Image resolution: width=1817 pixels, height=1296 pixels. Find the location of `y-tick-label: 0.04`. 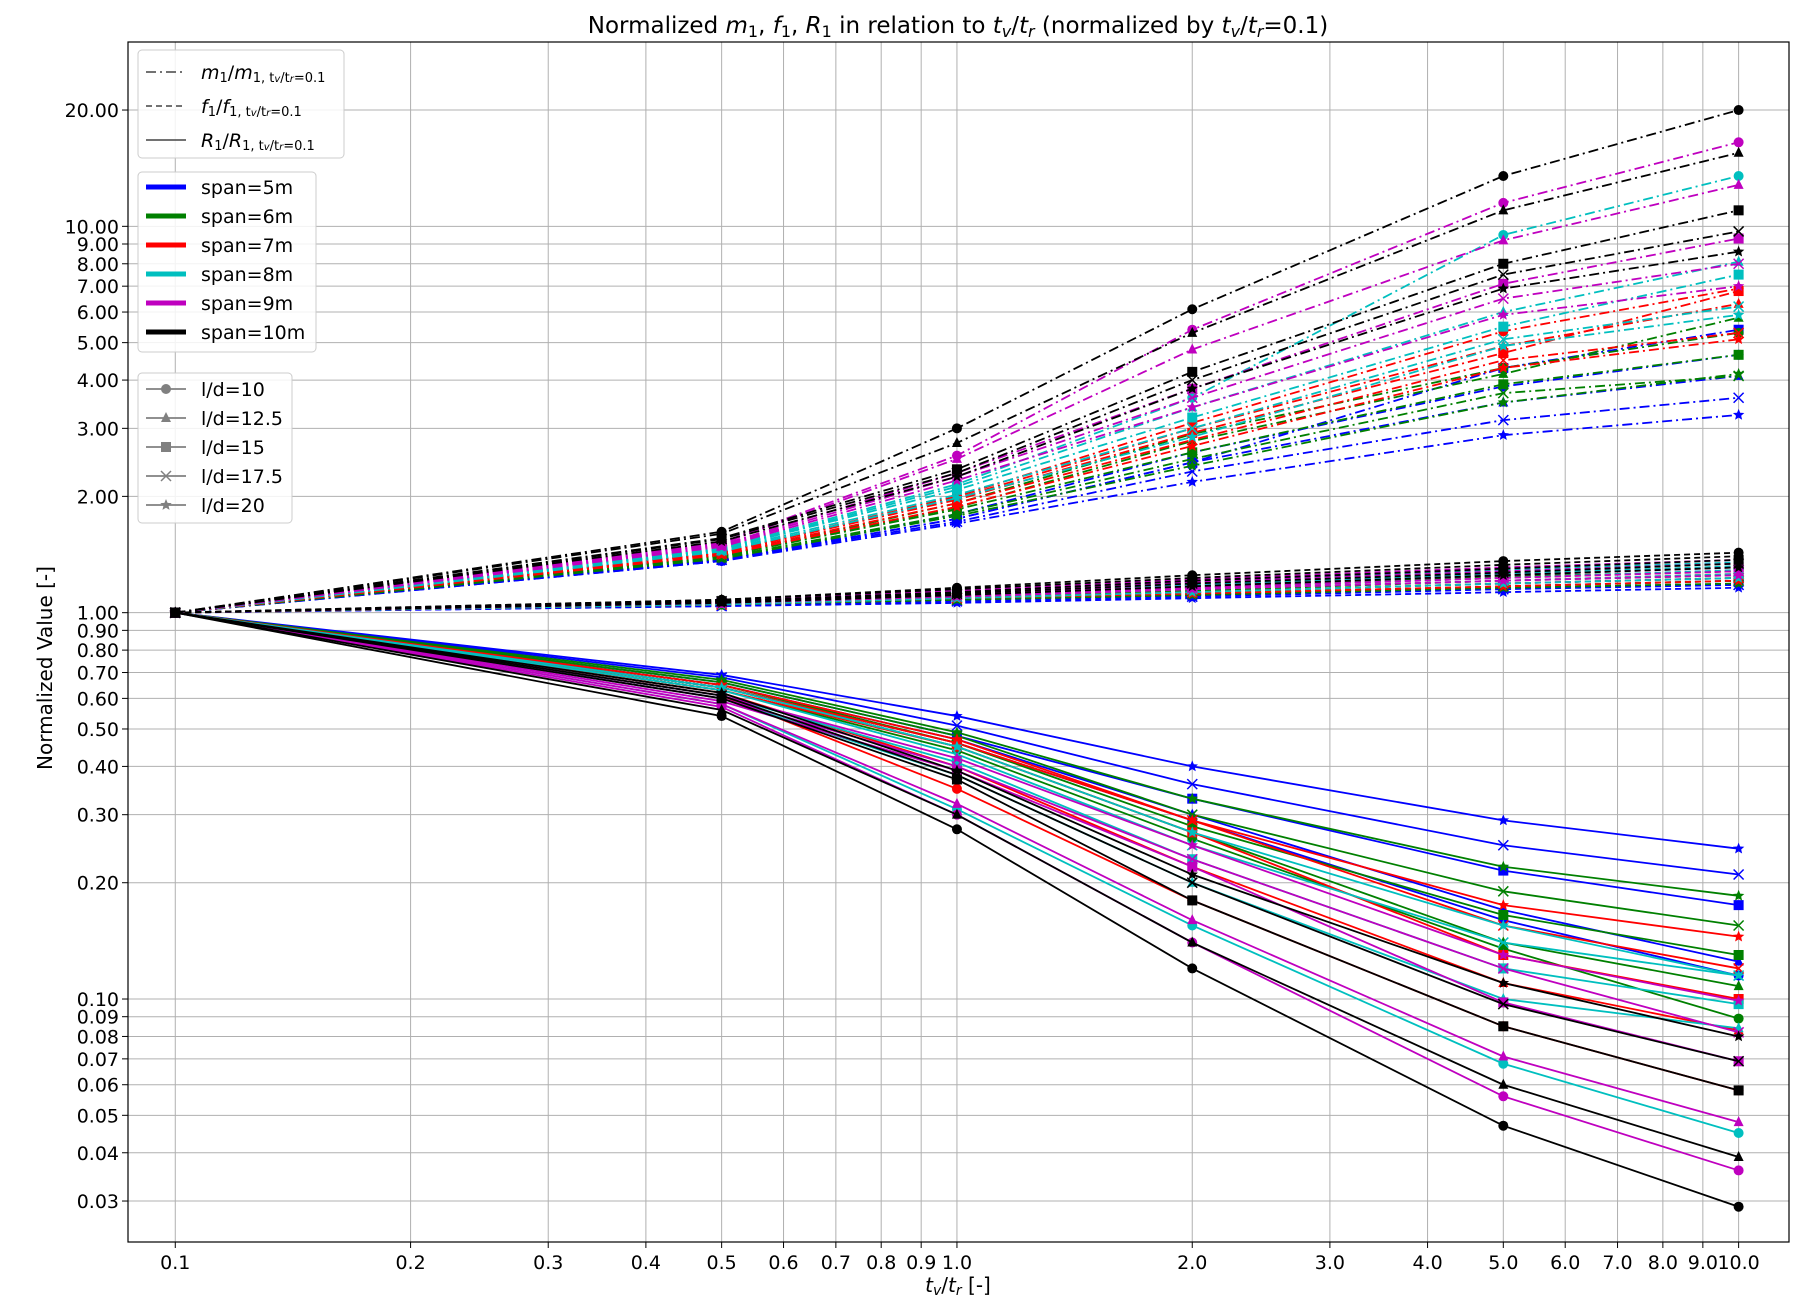

y-tick-label: 0.04 is located at coordinates (98, 1154).